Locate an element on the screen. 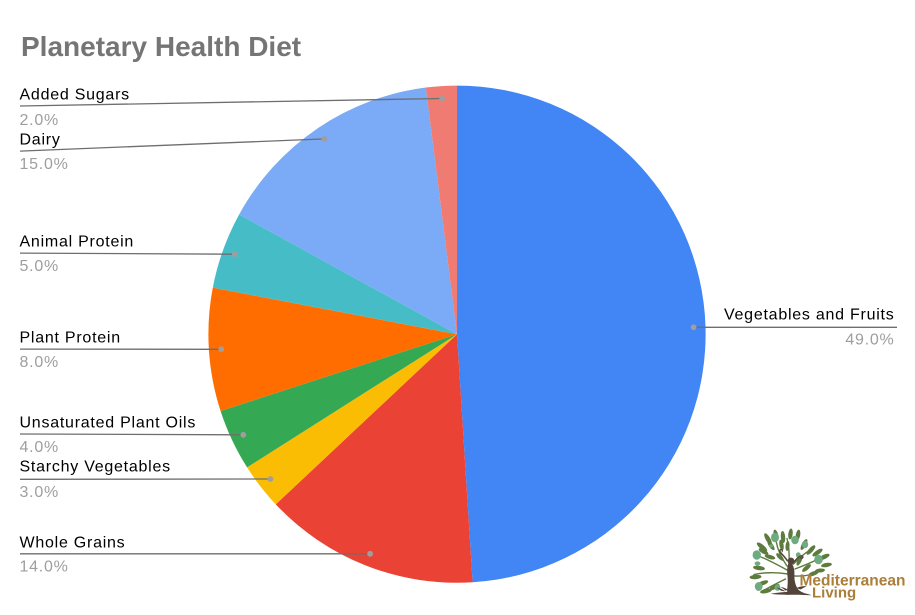 The height and width of the screenshot is (615, 915). svg-text: Vegetables and Fruits is located at coordinates (809, 315).